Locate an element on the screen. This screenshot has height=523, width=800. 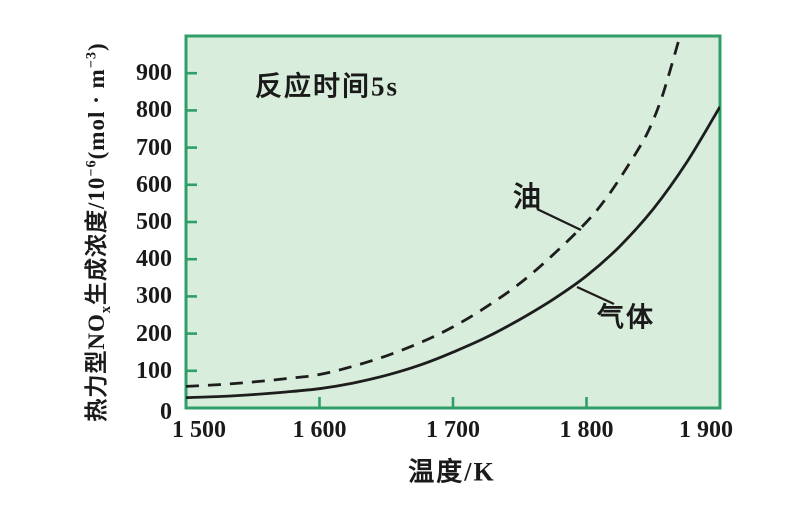
y-tick-label: 100 is located at coordinates (154, 370).